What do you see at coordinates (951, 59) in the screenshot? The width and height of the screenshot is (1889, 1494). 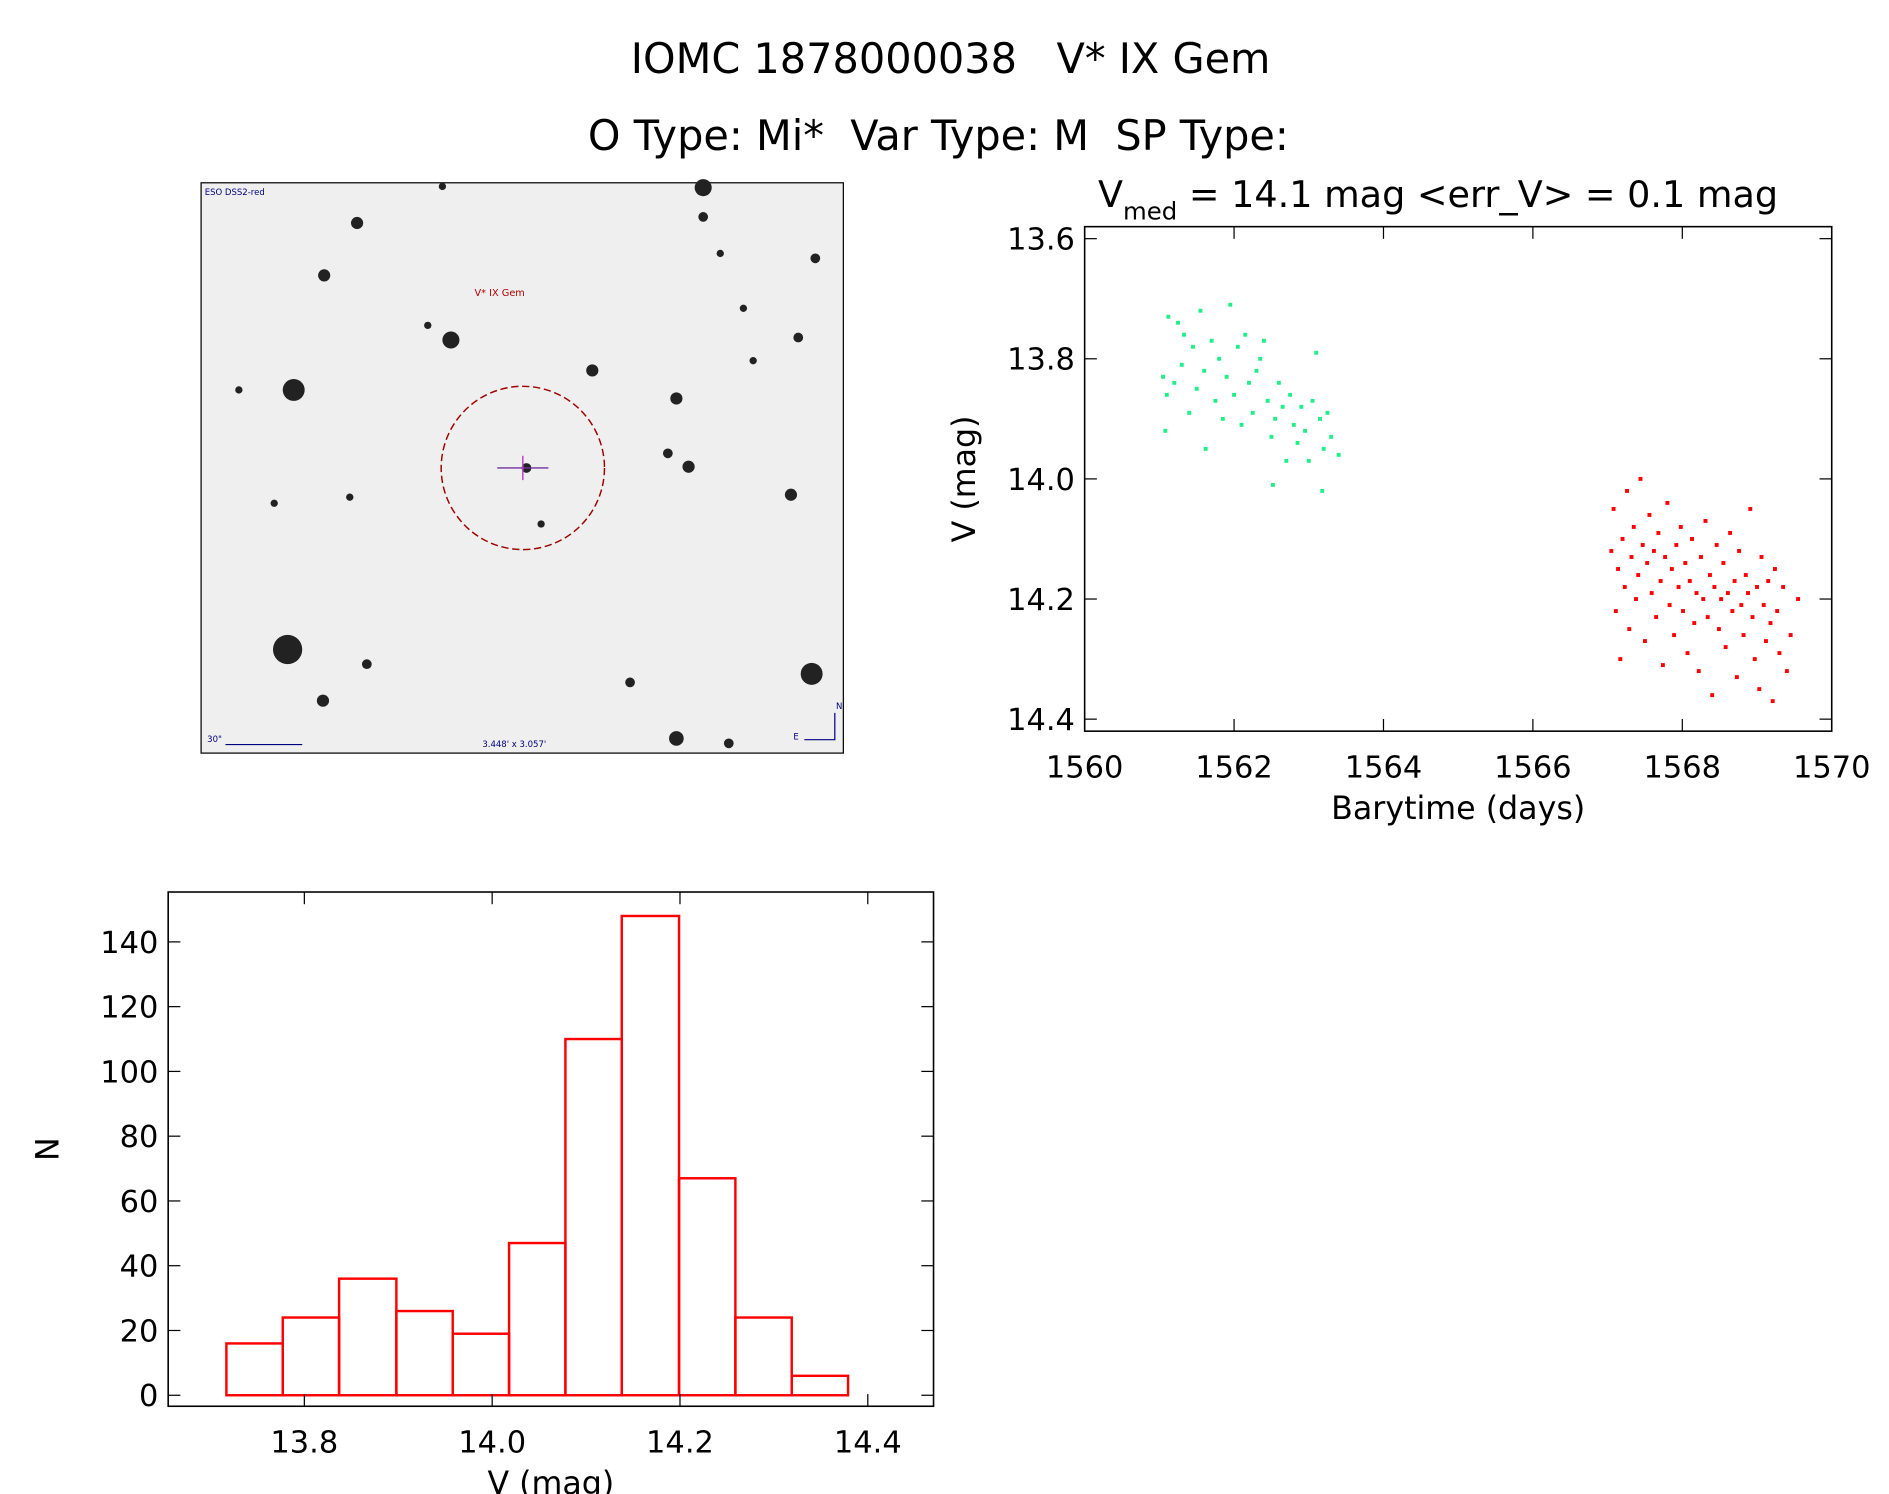 I see `figure-title: IOMC 1878000038 V* IX Gem` at bounding box center [951, 59].